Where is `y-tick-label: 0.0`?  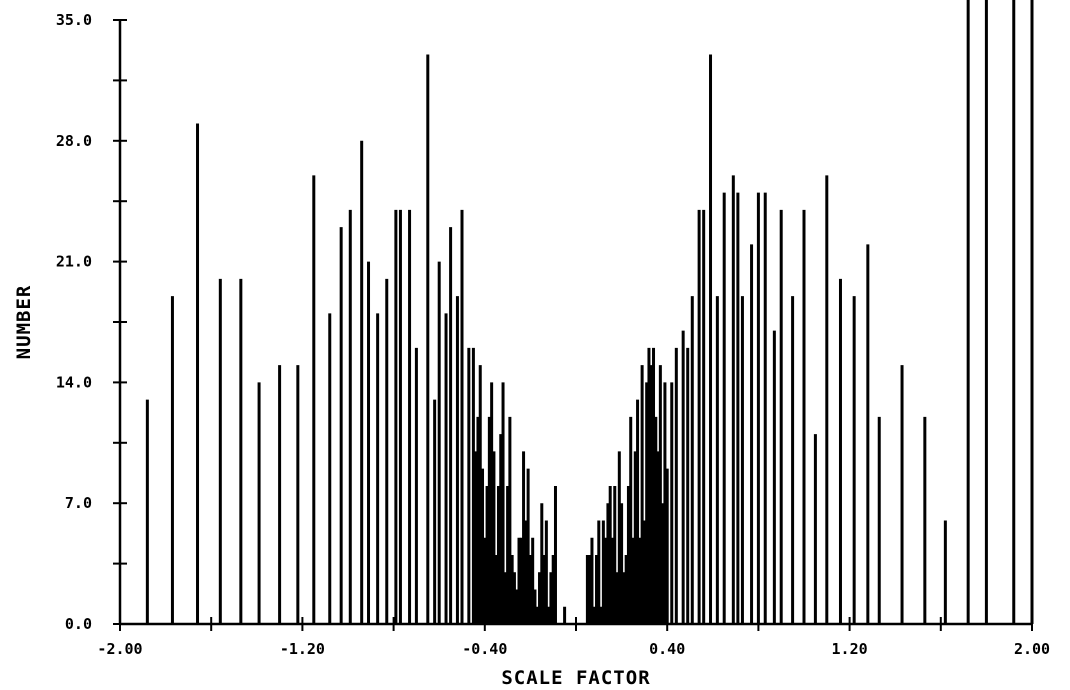
y-tick-label: 0.0 is located at coordinates (78, 624).